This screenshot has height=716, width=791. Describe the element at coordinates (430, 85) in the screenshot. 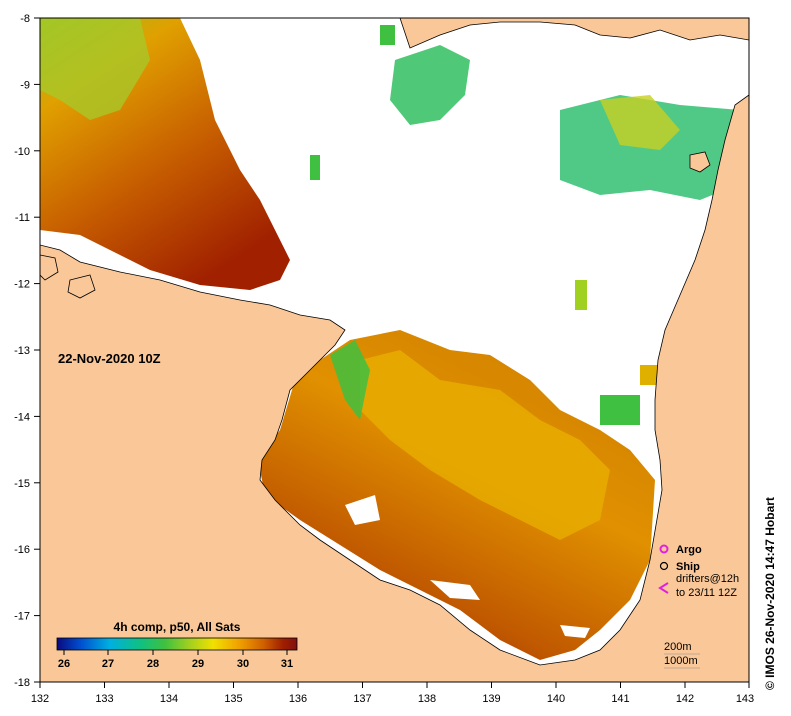

I see `sst-field-green-north` at that location.